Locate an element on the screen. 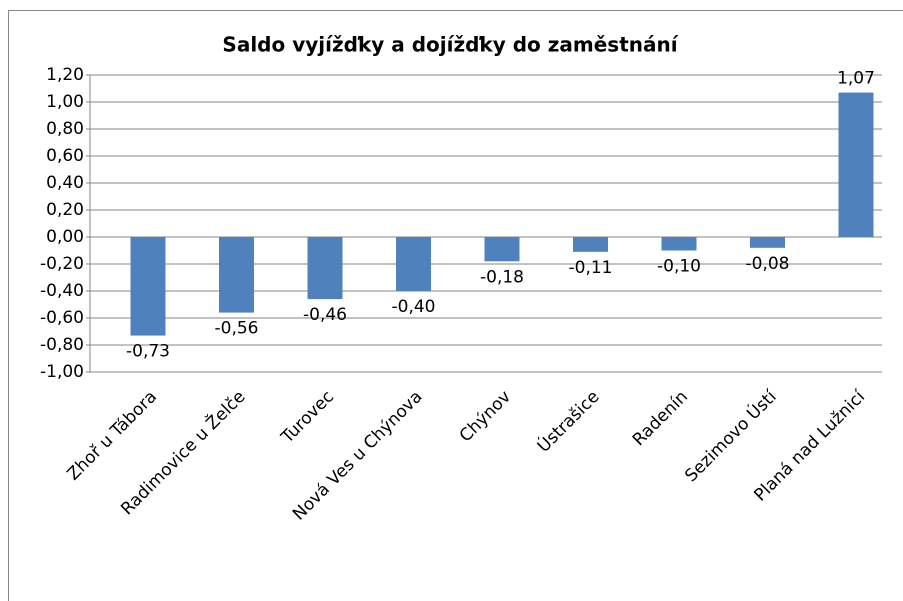  y-tick-label: 0,00 is located at coordinates (65, 237).